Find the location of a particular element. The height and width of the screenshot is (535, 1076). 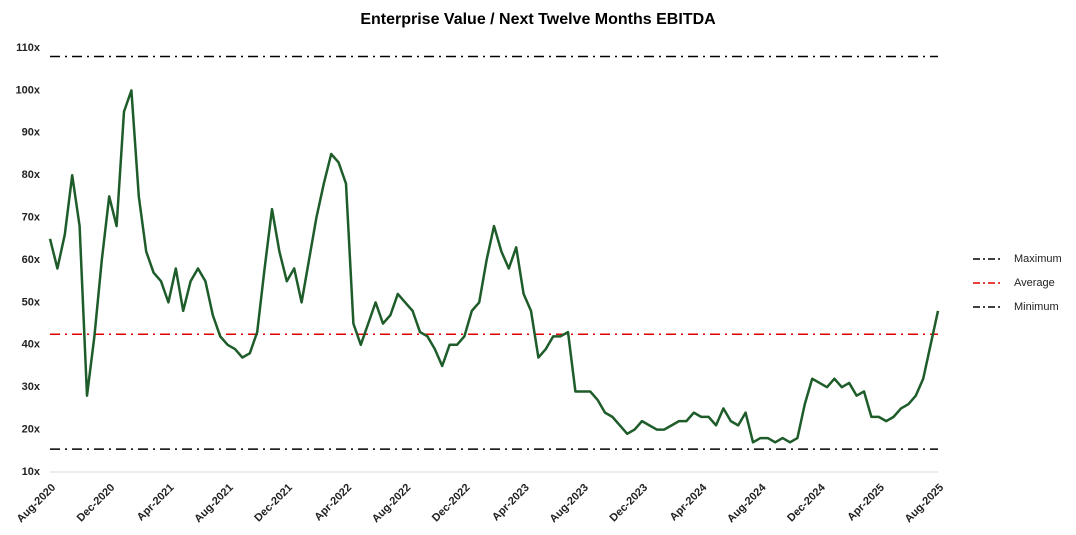

x-tick-label: Apr-2022 is located at coordinates (333, 503).